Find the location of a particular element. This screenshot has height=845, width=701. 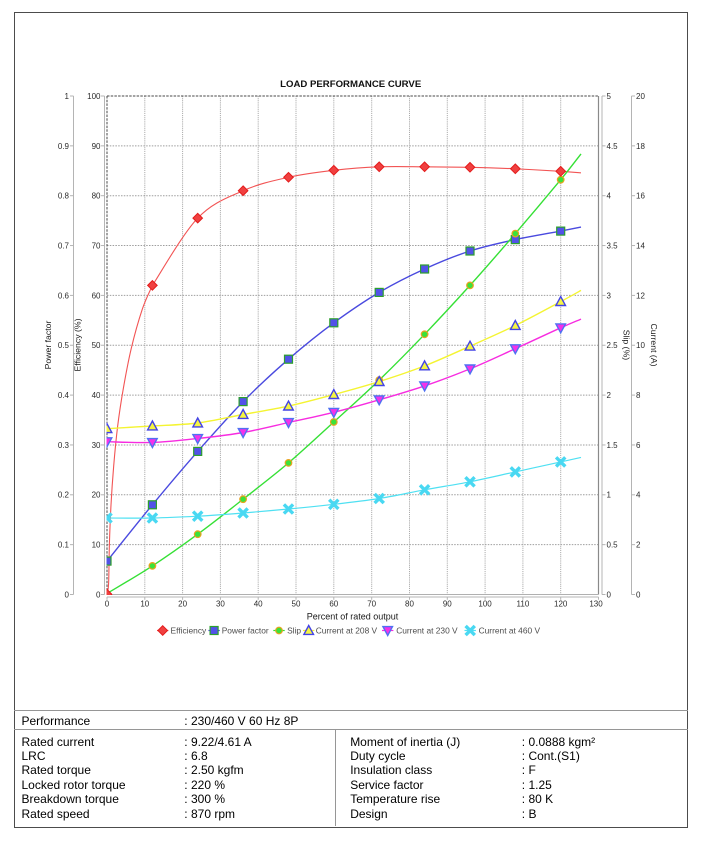

svg-text: 0.1 is located at coordinates (64, 545).